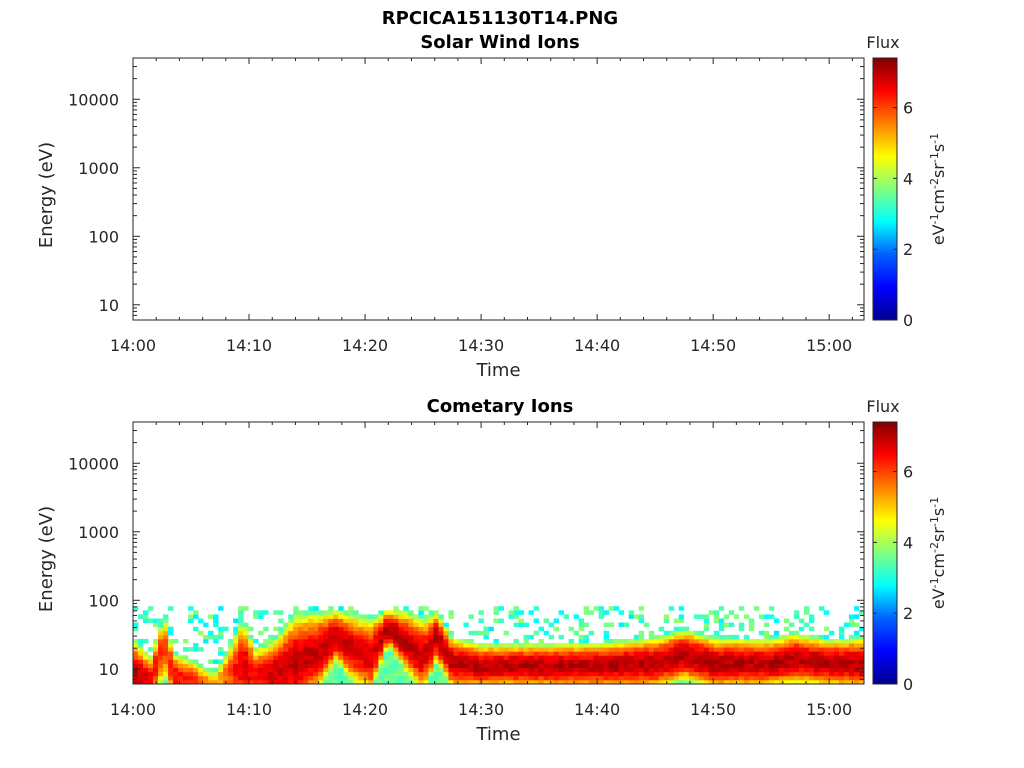 This screenshot has width=1024, height=768. I want to click on y-tick-label: 10000, so click(93, 463).